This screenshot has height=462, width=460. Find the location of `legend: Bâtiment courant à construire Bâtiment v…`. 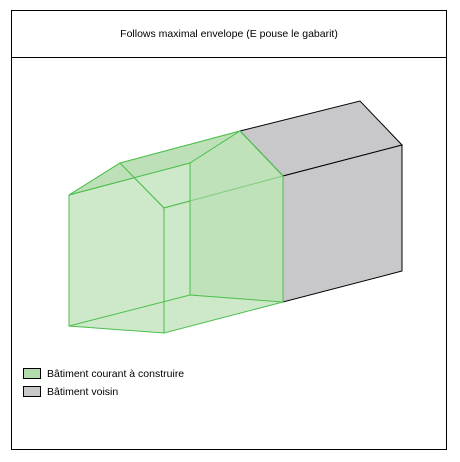

legend: Bâtiment courant à construire Bâtiment v… is located at coordinates (103, 383).